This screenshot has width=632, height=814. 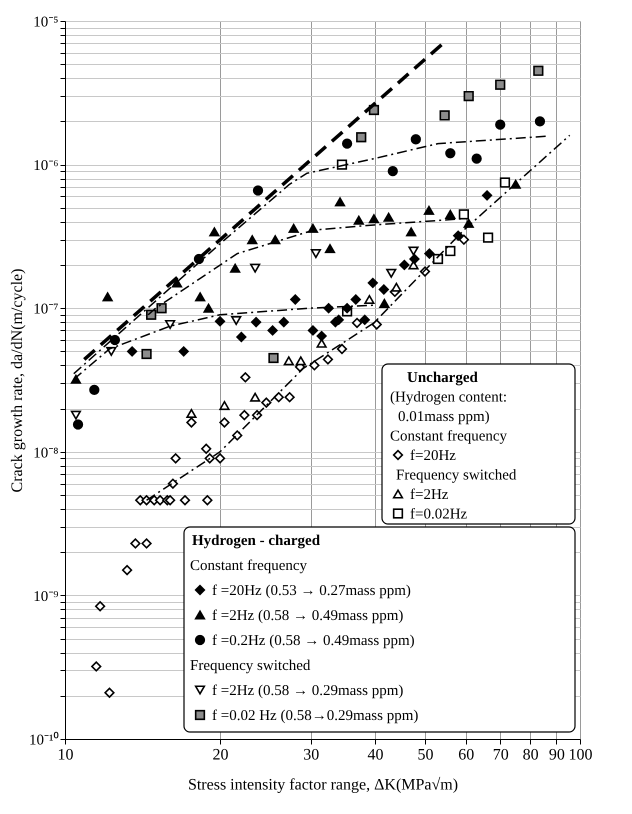 What do you see at coordinates (313, 641) in the screenshot?
I see `legend-label: f =0.2Hz (0.58 → 0.49mass ppm)` at bounding box center [313, 641].